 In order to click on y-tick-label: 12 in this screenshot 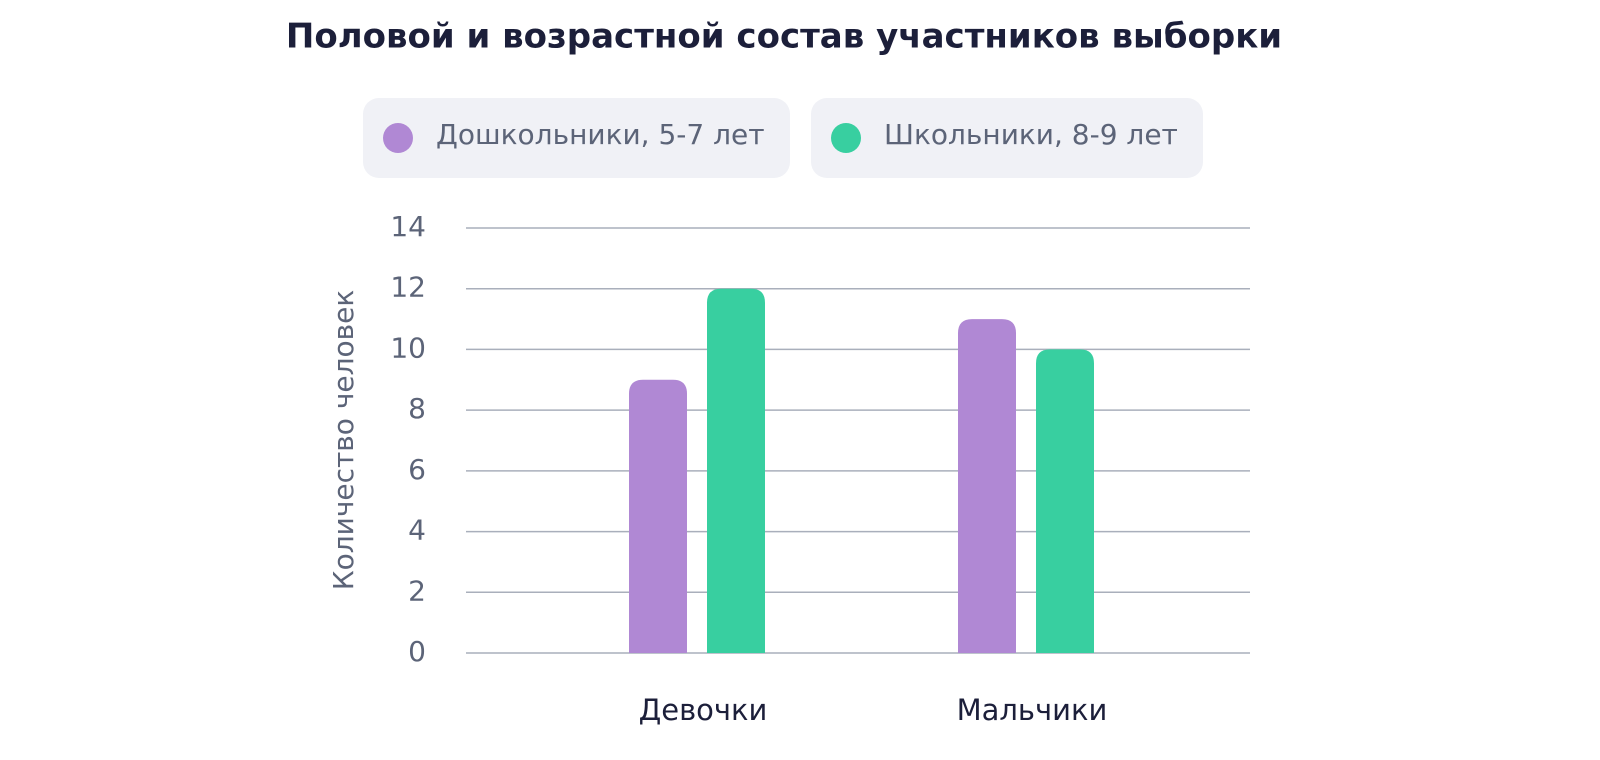, I will do `click(408, 287)`.